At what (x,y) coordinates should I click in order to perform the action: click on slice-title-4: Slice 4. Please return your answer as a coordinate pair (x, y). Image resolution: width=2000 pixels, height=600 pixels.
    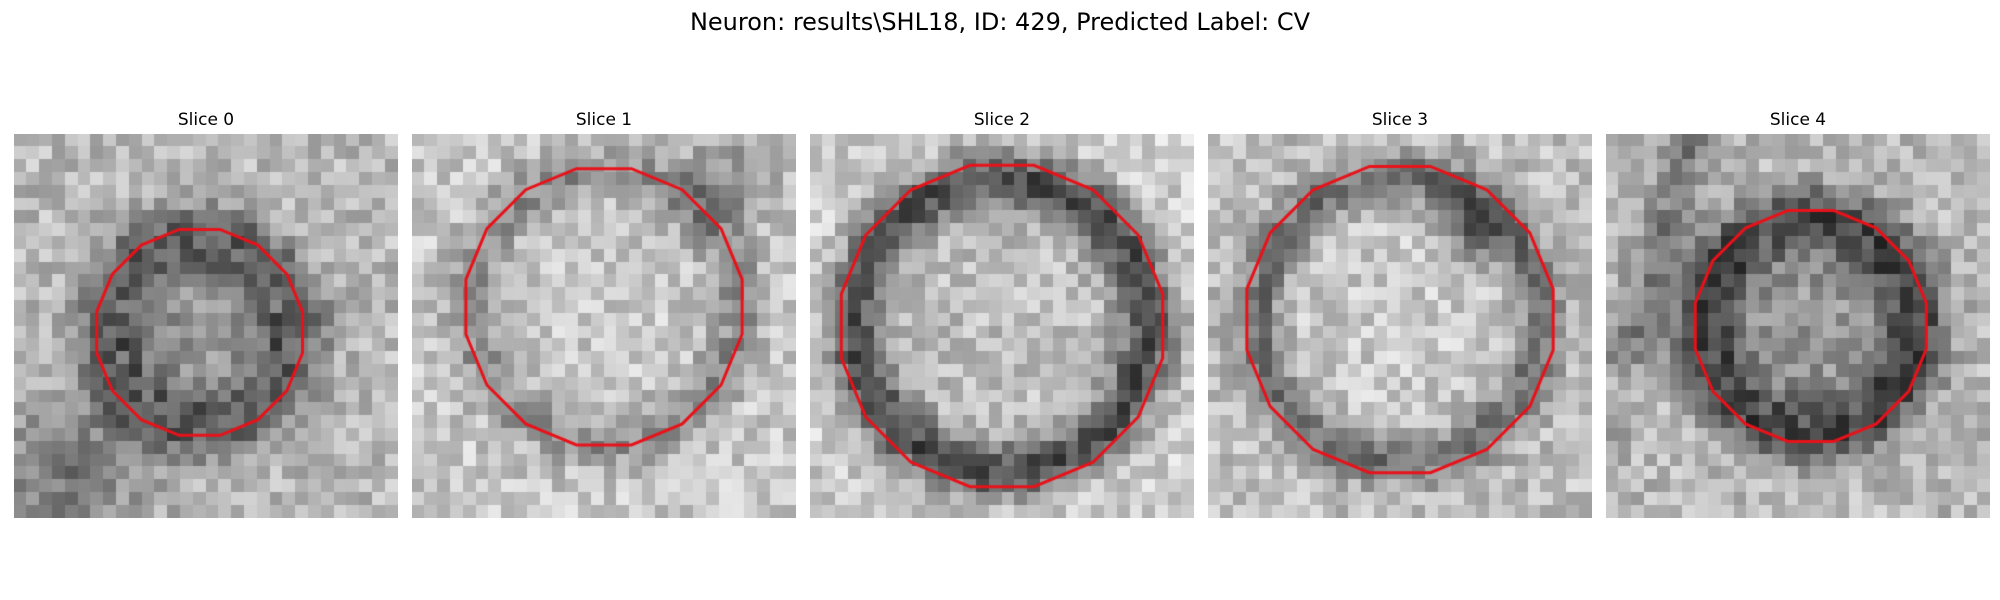
    Looking at the image, I should click on (1798, 120).